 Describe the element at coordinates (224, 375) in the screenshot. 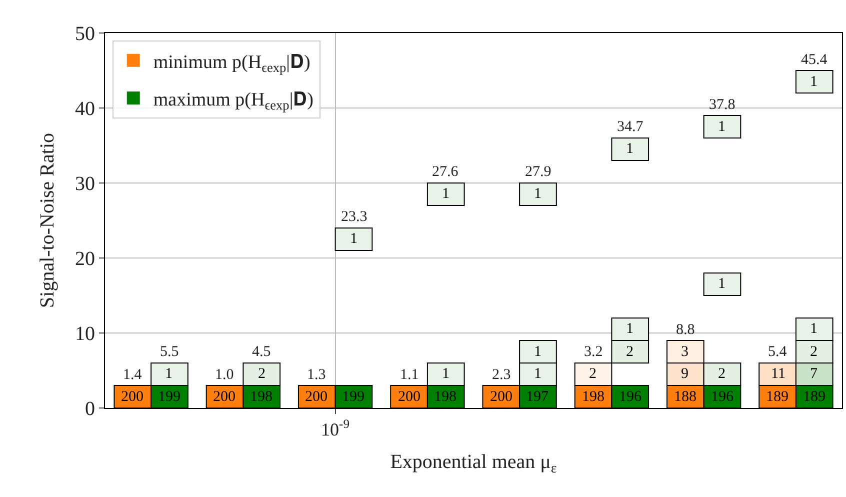

I see `annotation: 1.0` at that location.